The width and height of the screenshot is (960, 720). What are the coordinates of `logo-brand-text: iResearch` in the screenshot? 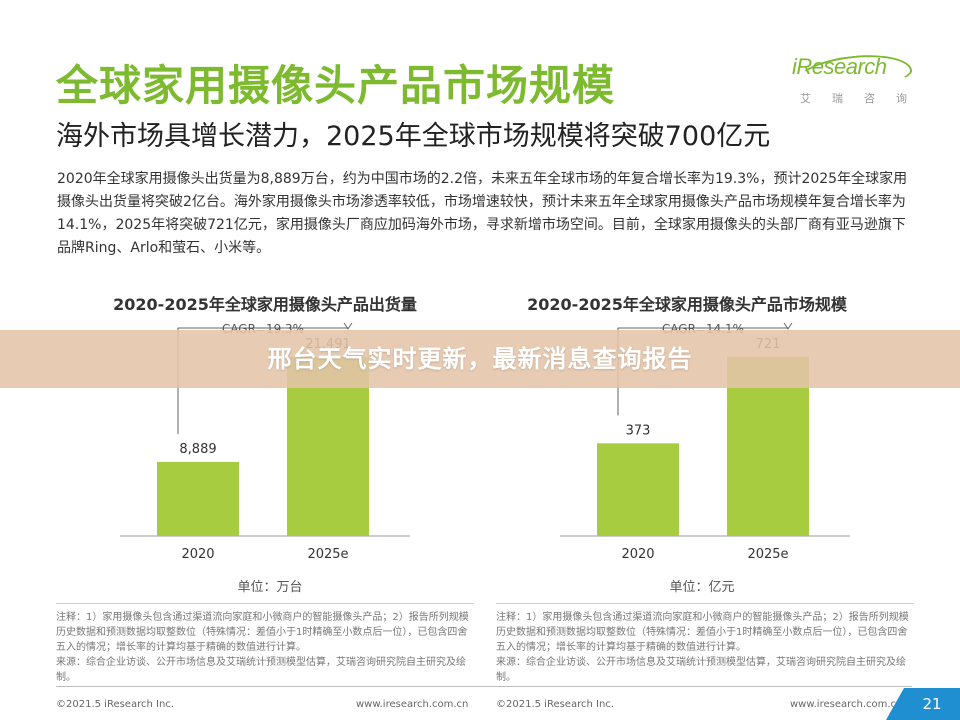 It's located at (839, 66).